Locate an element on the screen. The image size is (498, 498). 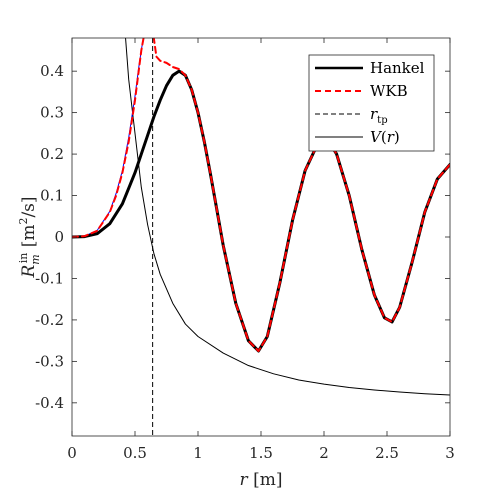
x-tick-label: 1 is located at coordinates (198, 453).